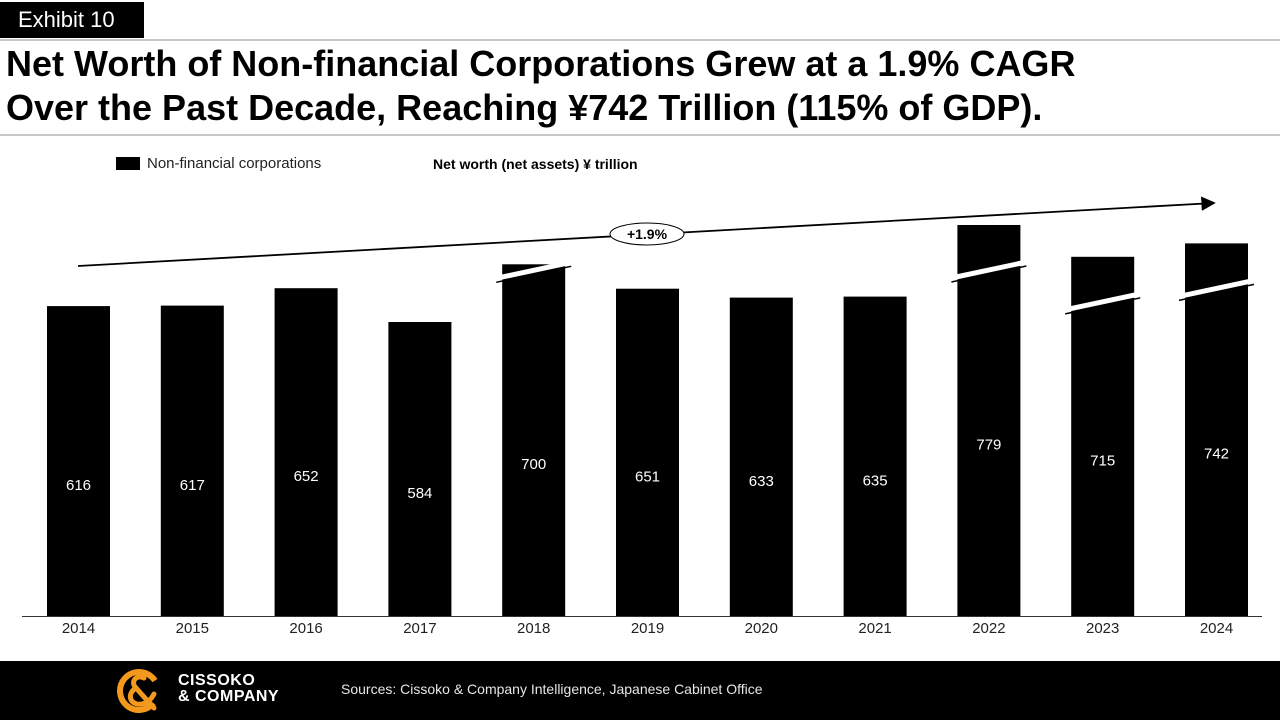  What do you see at coordinates (534, 274) in the screenshot?
I see `axis-break-edge-2018` at bounding box center [534, 274].